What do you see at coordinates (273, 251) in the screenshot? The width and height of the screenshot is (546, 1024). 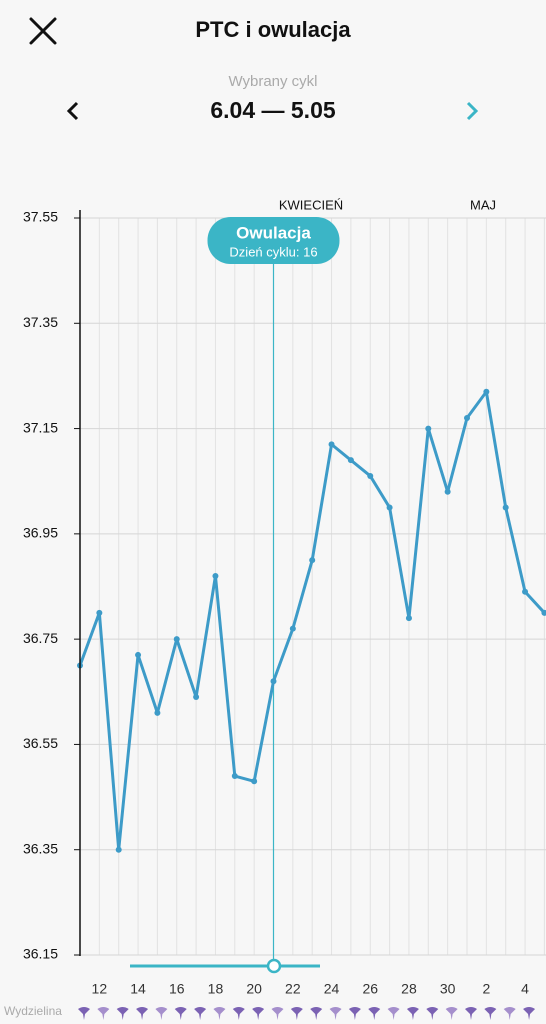 I see `ovulation-subtitle: Dzień cyklu: 16` at bounding box center [273, 251].